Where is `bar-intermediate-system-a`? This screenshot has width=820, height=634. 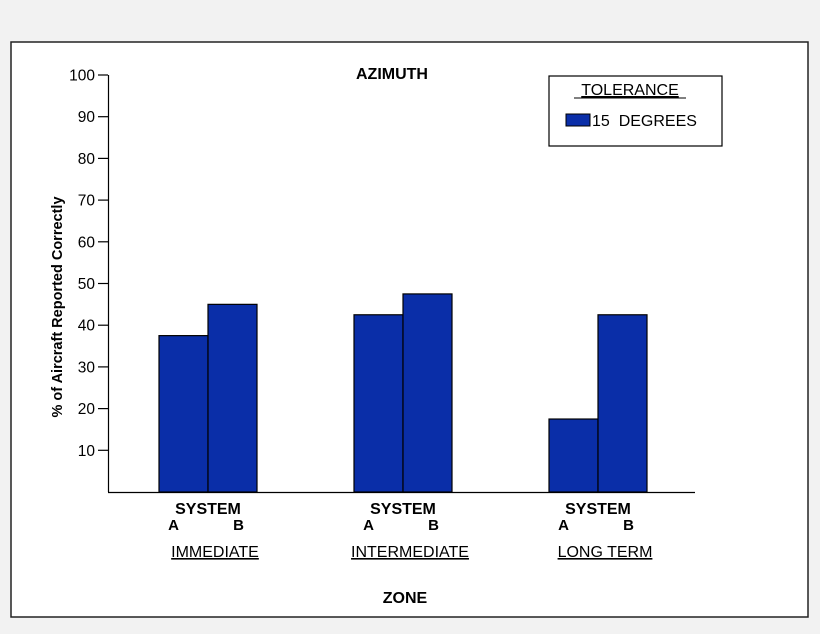 bar-intermediate-system-a is located at coordinates (378, 403).